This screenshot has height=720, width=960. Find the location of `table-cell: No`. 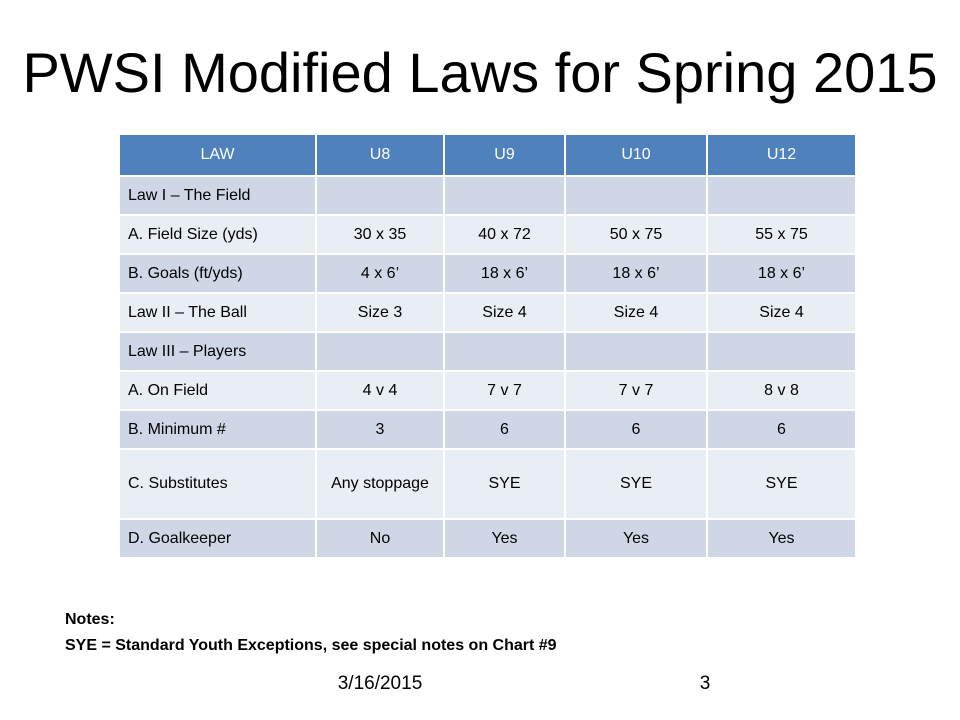

table-cell: No is located at coordinates (380, 537).